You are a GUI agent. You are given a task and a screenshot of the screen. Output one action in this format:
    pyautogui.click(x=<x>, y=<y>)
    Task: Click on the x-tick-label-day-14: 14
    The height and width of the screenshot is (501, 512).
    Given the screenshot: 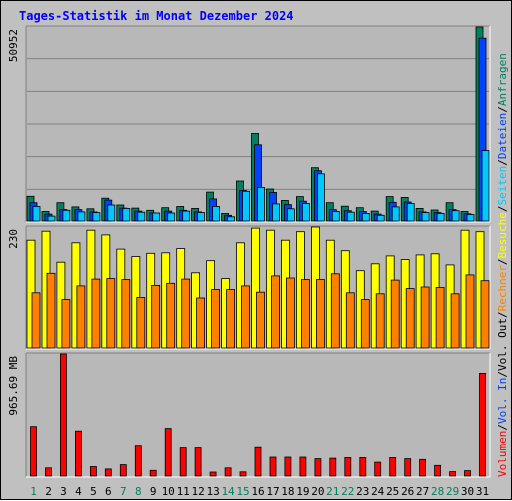 What is the action you would take?
    pyautogui.click(x=228, y=491)
    